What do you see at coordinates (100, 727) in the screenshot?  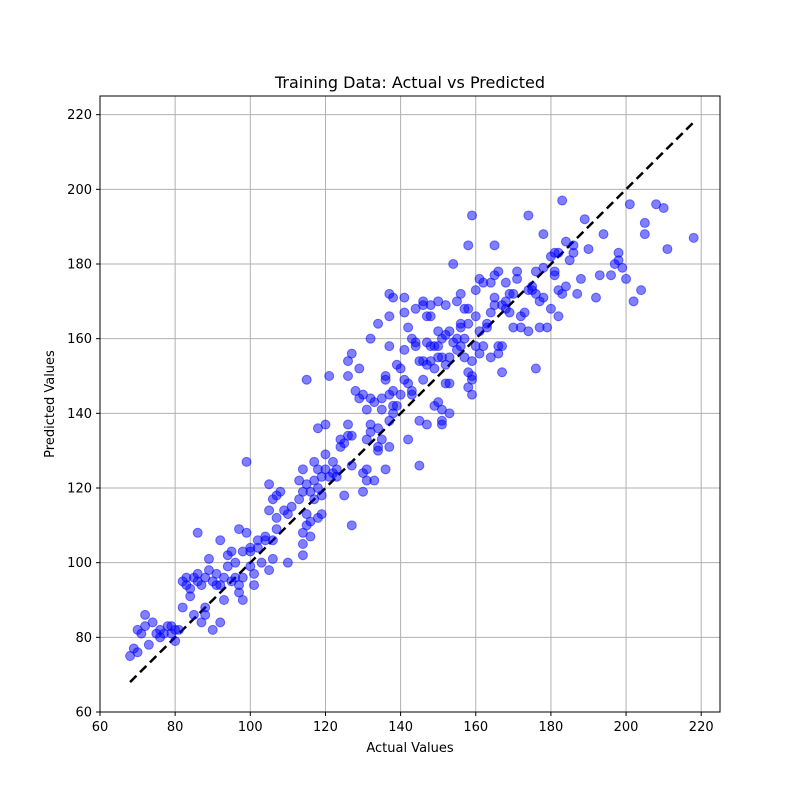 I see `x-tick-label: 60` at bounding box center [100, 727].